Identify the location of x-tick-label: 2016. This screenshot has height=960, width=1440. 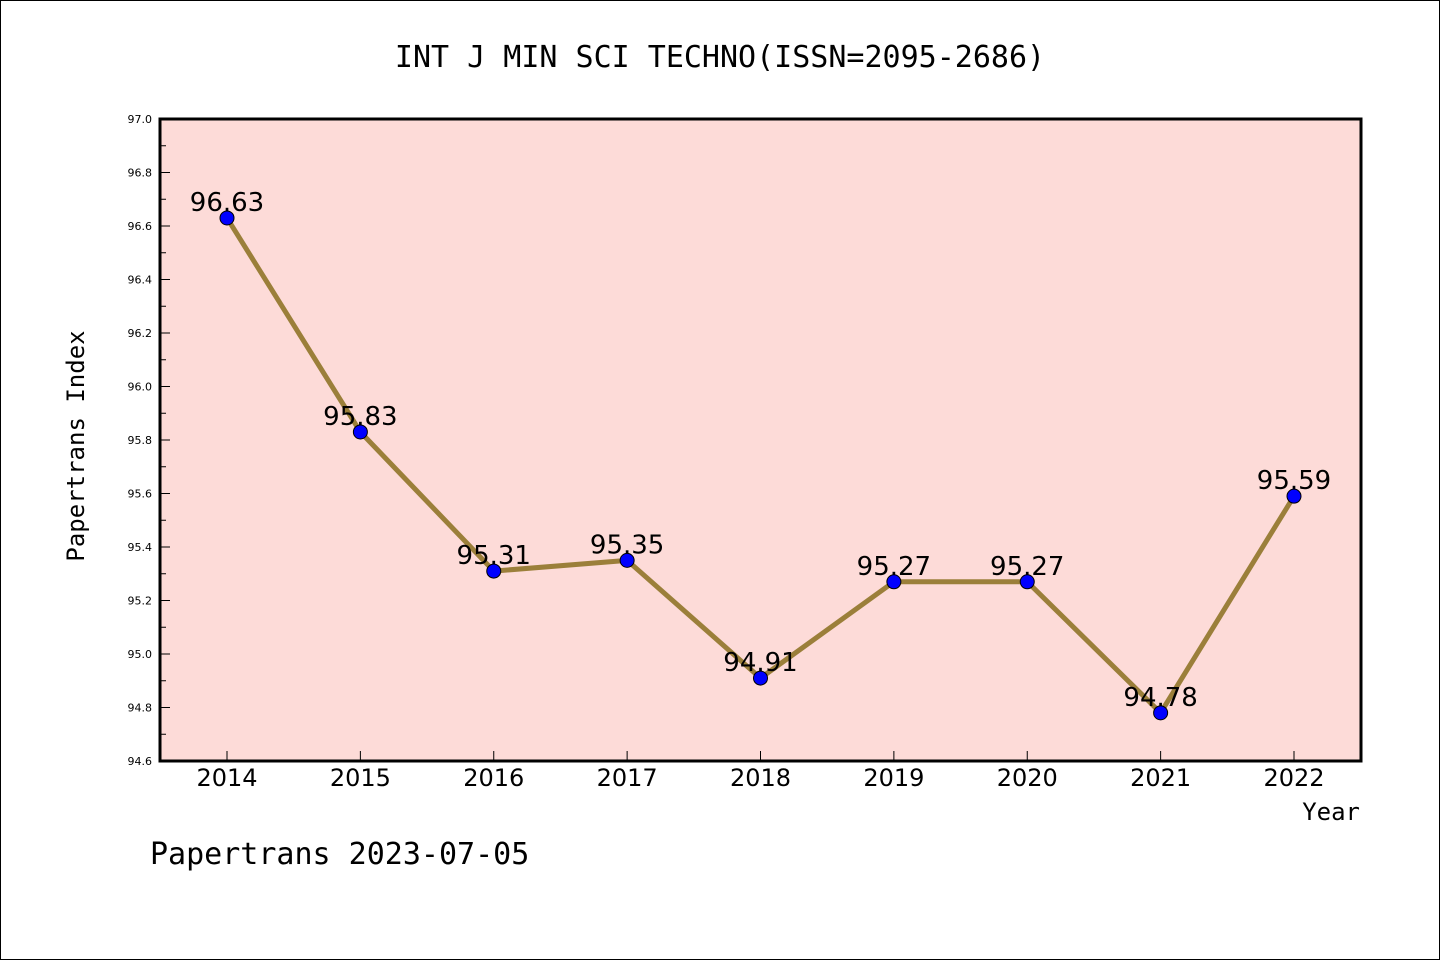
(493, 778).